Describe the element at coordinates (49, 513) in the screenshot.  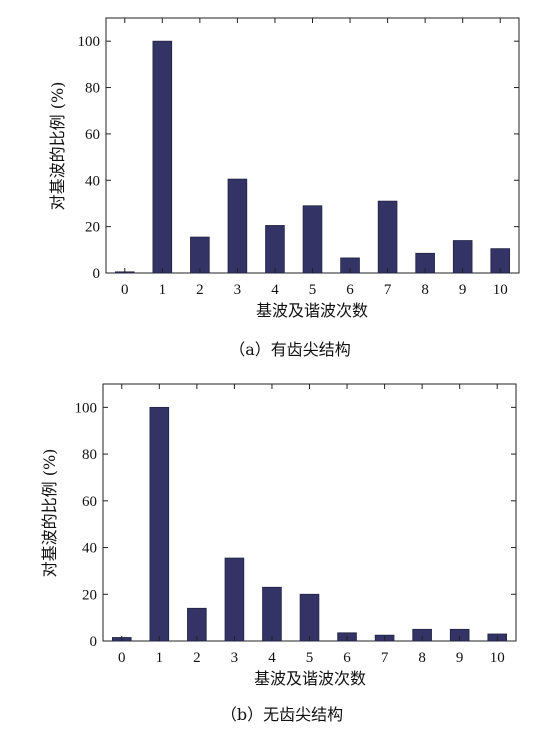
I see `y-axis-label-b: 对基波的比例 (%)` at that location.